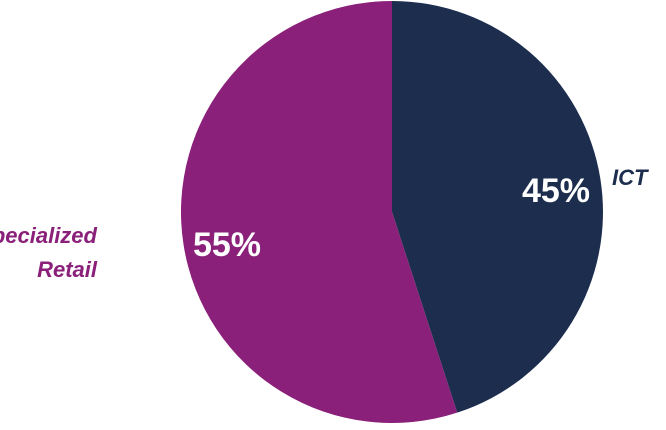 The width and height of the screenshot is (666, 430). Describe the element at coordinates (227, 245) in the screenshot. I see `value-label-specialized-retail: 55%` at that location.